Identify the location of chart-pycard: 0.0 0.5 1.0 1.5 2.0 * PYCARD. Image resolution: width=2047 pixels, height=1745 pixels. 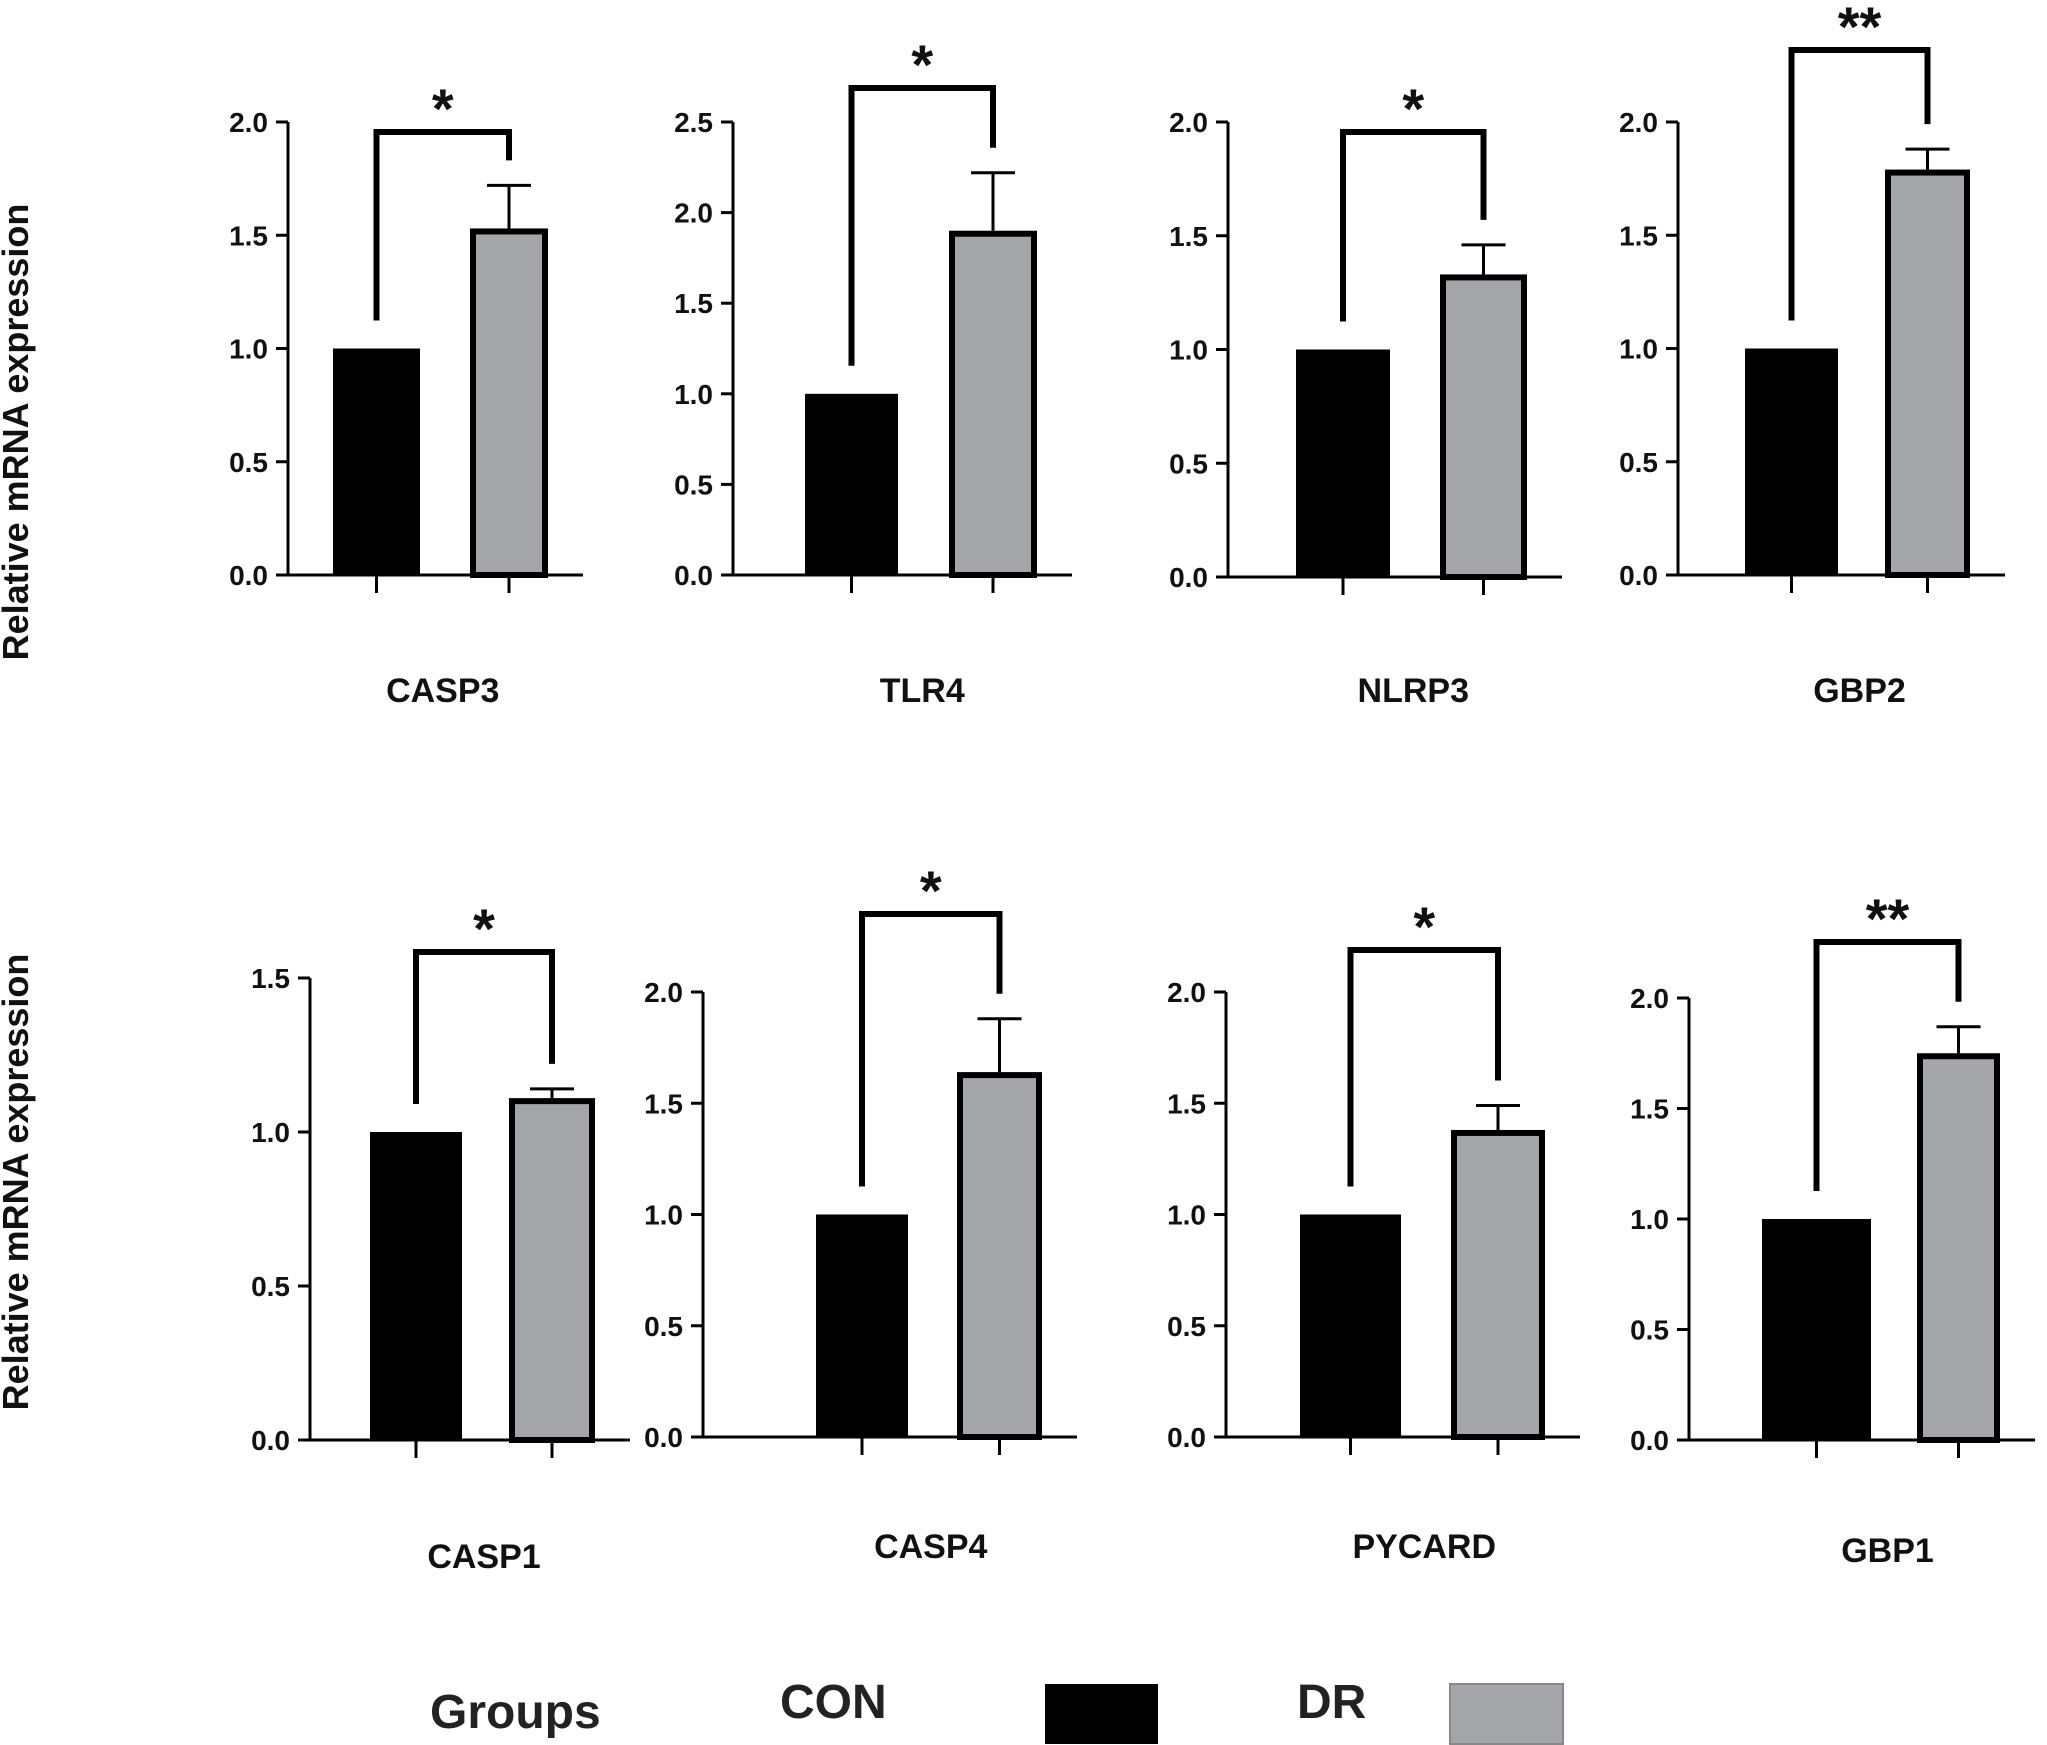
(1373, 1230).